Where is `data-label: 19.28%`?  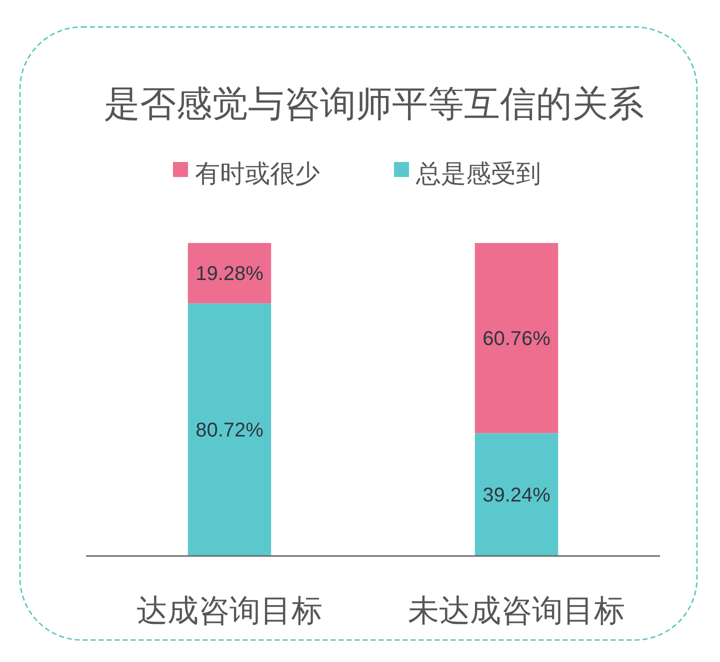
data-label: 19.28% is located at coordinates (230, 274).